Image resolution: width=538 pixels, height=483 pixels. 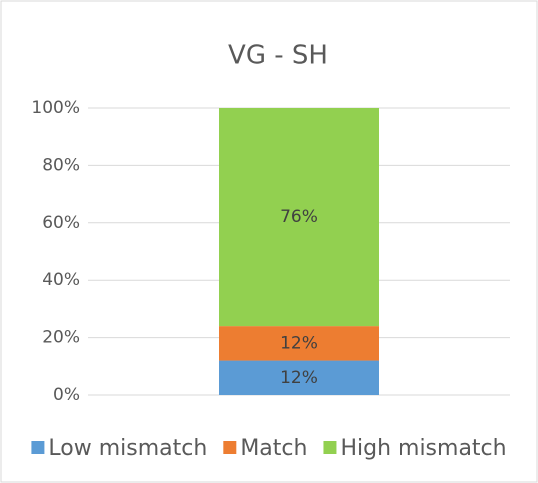 I want to click on y-tick-label: 20%, so click(x=61, y=338).